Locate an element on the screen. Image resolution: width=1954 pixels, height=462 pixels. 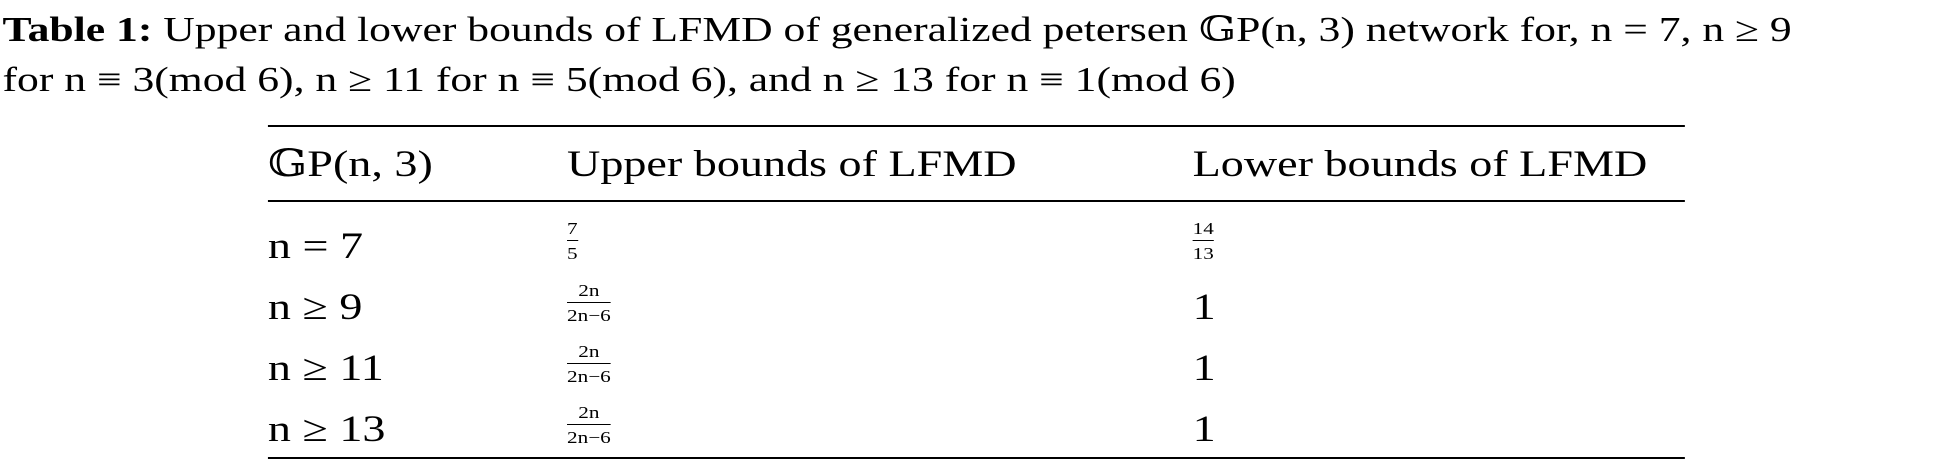
row-4-n: n ≥ 13 is located at coordinates (326, 429).